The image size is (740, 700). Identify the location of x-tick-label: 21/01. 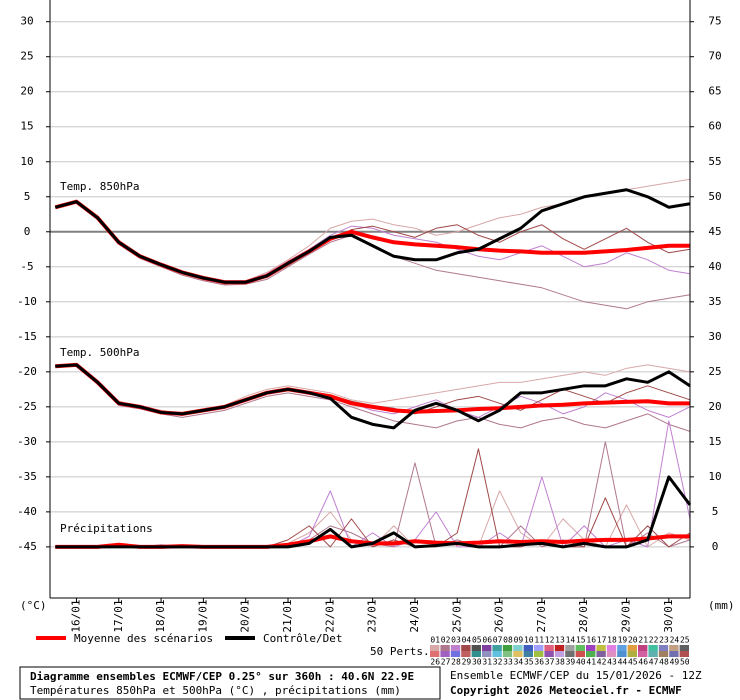
(287, 615).